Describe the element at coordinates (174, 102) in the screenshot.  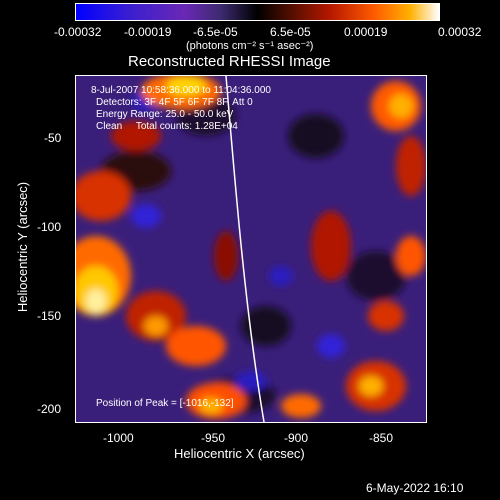
I see `info-detectors: Detectors: 3F 4F 5F 6F 7F 8F, Att 0` at that location.